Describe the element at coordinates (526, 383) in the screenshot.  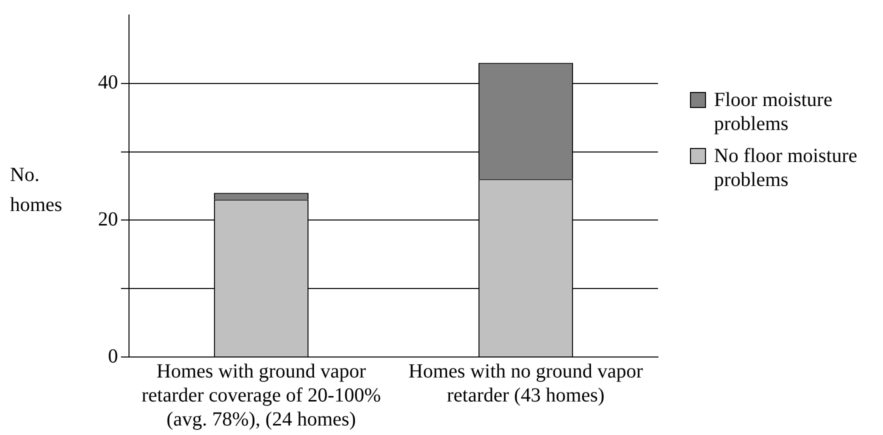
I see `x-tick-label: Homes with no ground vapor retarder (43 homes)` at that location.